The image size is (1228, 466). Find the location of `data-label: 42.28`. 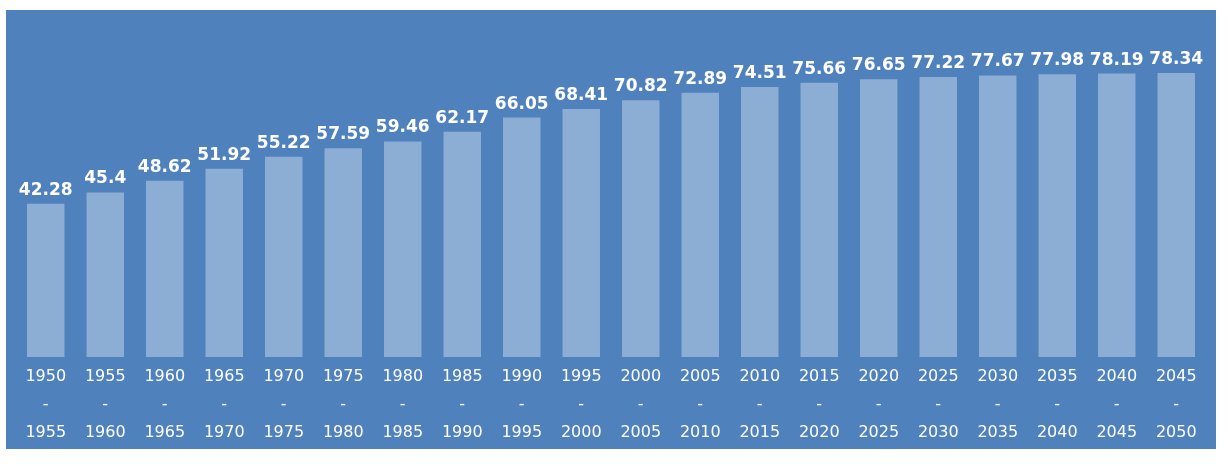

data-label: 42.28 is located at coordinates (45, 188).